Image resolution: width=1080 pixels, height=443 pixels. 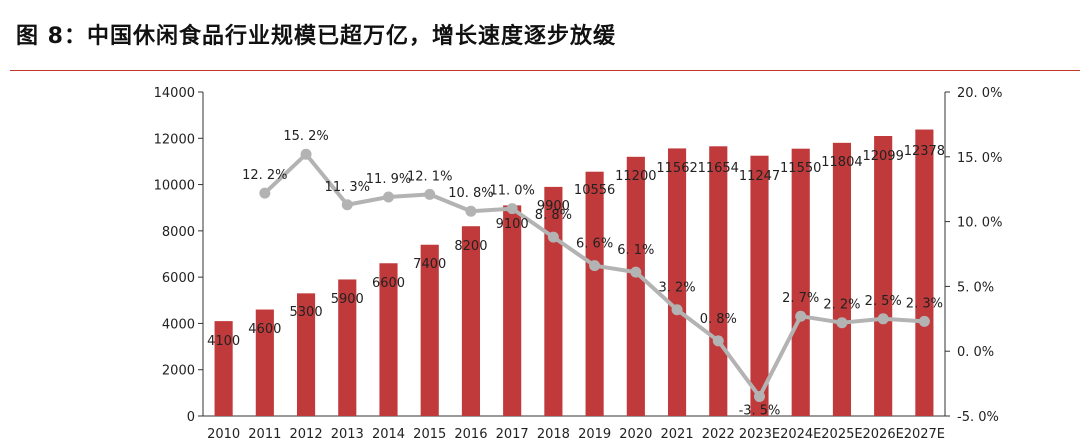 What do you see at coordinates (635, 176) in the screenshot?
I see `bar-value-label: 11200` at bounding box center [635, 176].